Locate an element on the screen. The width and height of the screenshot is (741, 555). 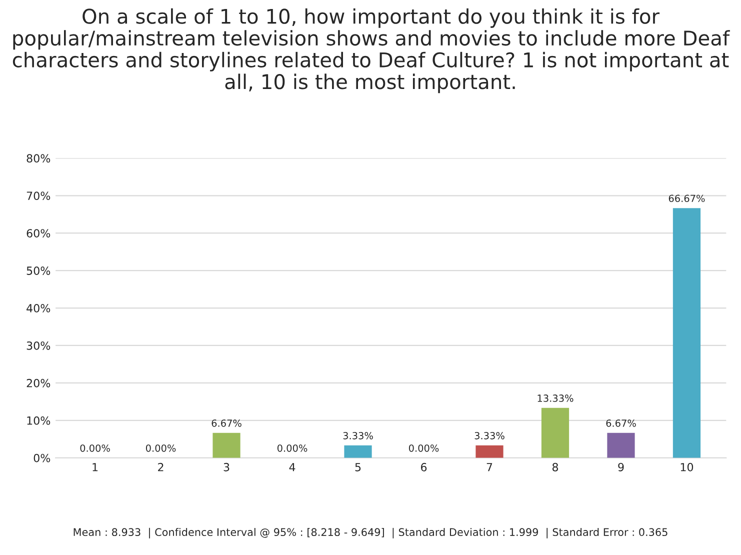
y-tick-label: 10% is located at coordinates (38, 420).